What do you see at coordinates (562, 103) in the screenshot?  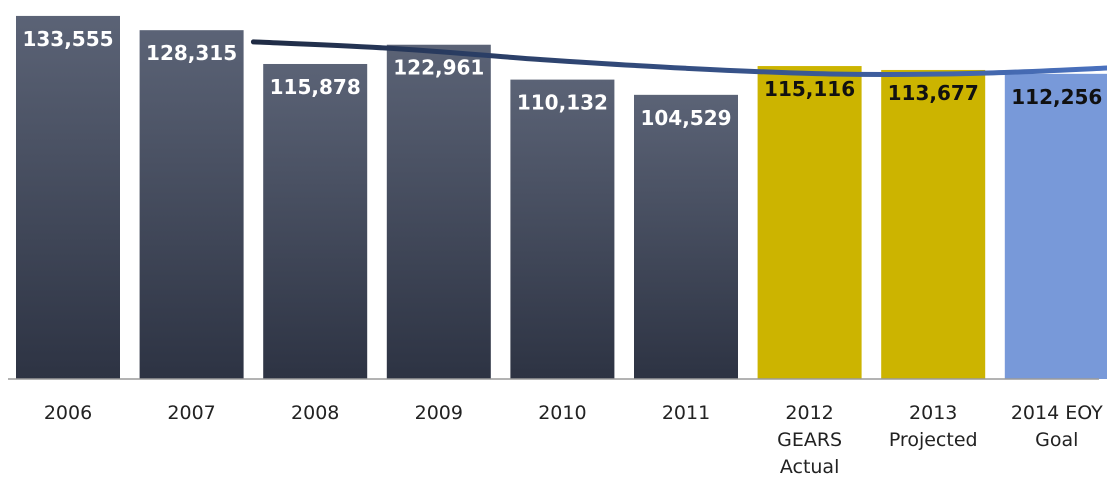 I see `data-label: 110,132` at bounding box center [562, 103].